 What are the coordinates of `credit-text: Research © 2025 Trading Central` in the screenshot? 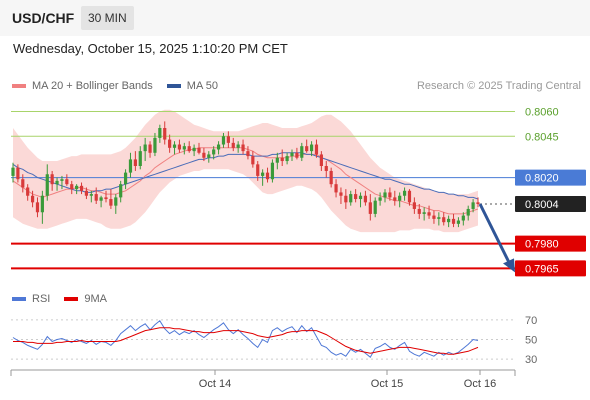 It's located at (498, 86).